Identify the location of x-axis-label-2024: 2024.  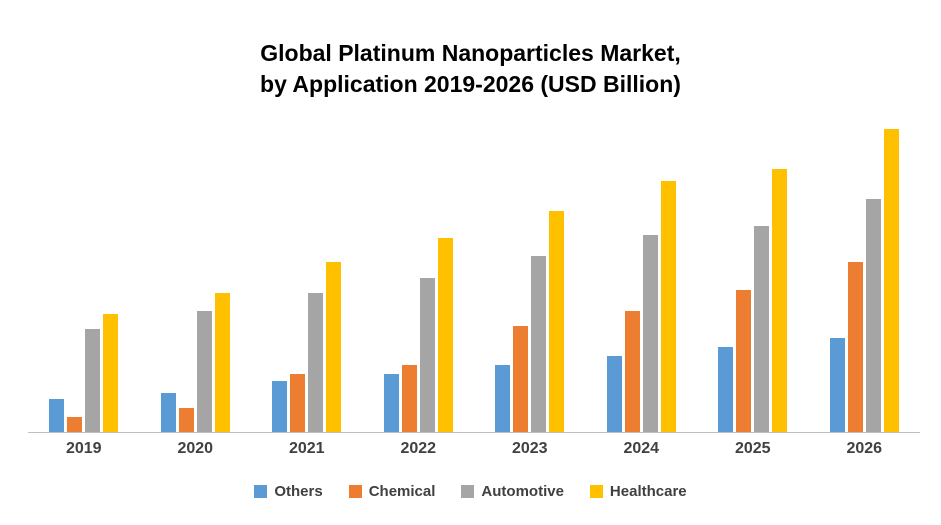
(641, 448).